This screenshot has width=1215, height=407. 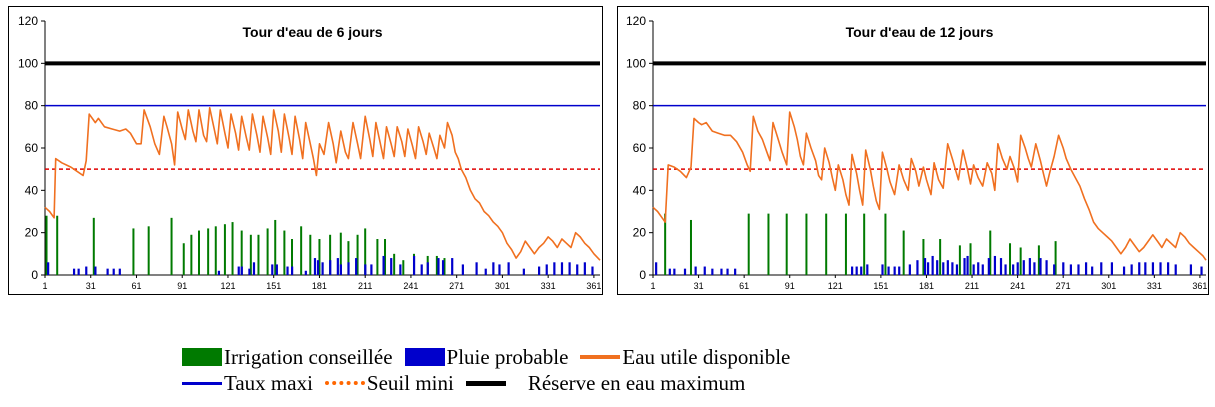 What do you see at coordinates (636, 21) in the screenshot?
I see `y-tick-label: 120` at bounding box center [636, 21].